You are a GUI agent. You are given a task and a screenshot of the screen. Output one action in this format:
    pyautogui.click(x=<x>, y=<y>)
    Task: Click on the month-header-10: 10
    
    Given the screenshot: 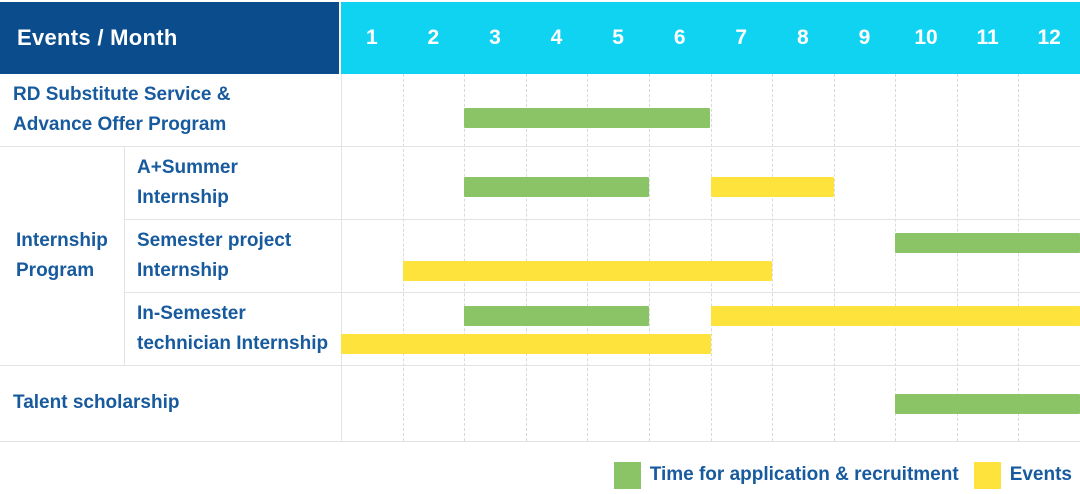 What is the action you would take?
    pyautogui.click(x=926, y=37)
    